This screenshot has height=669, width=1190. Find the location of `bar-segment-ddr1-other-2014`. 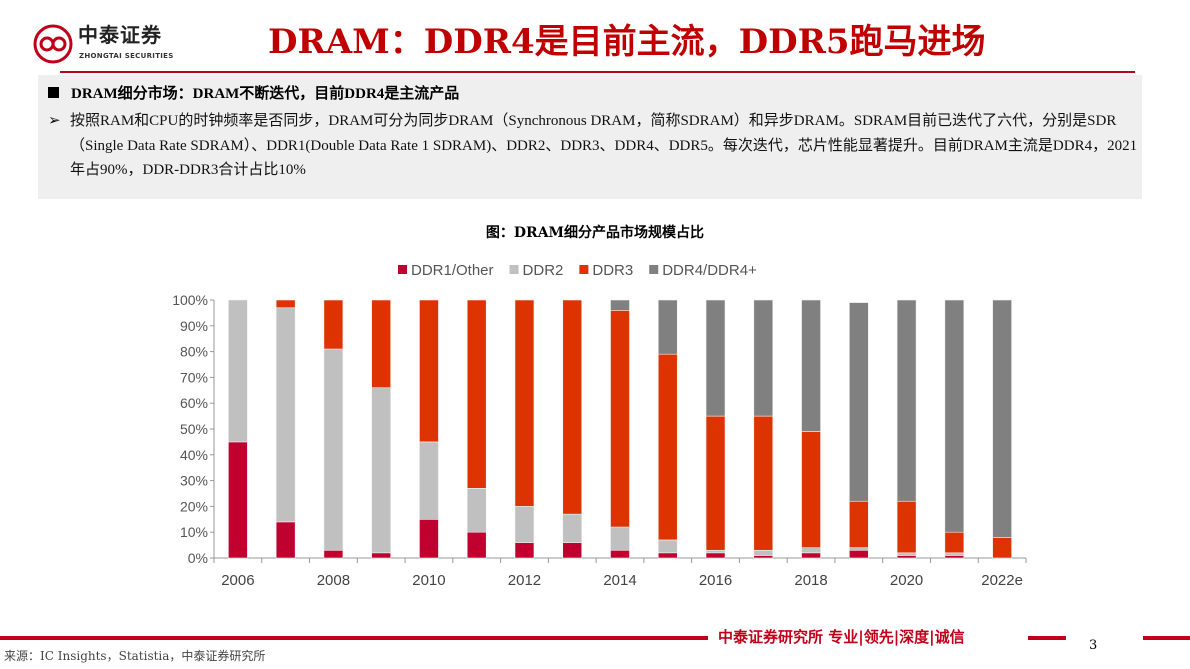

bar-segment-ddr1-other-2014 is located at coordinates (620, 554).